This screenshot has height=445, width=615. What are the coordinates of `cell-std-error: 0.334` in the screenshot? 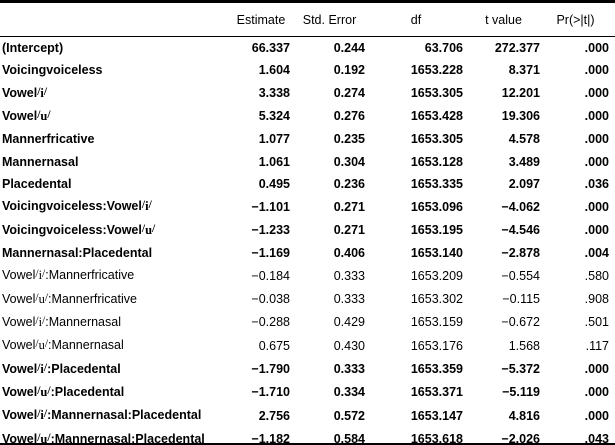 It's located at (349, 392).